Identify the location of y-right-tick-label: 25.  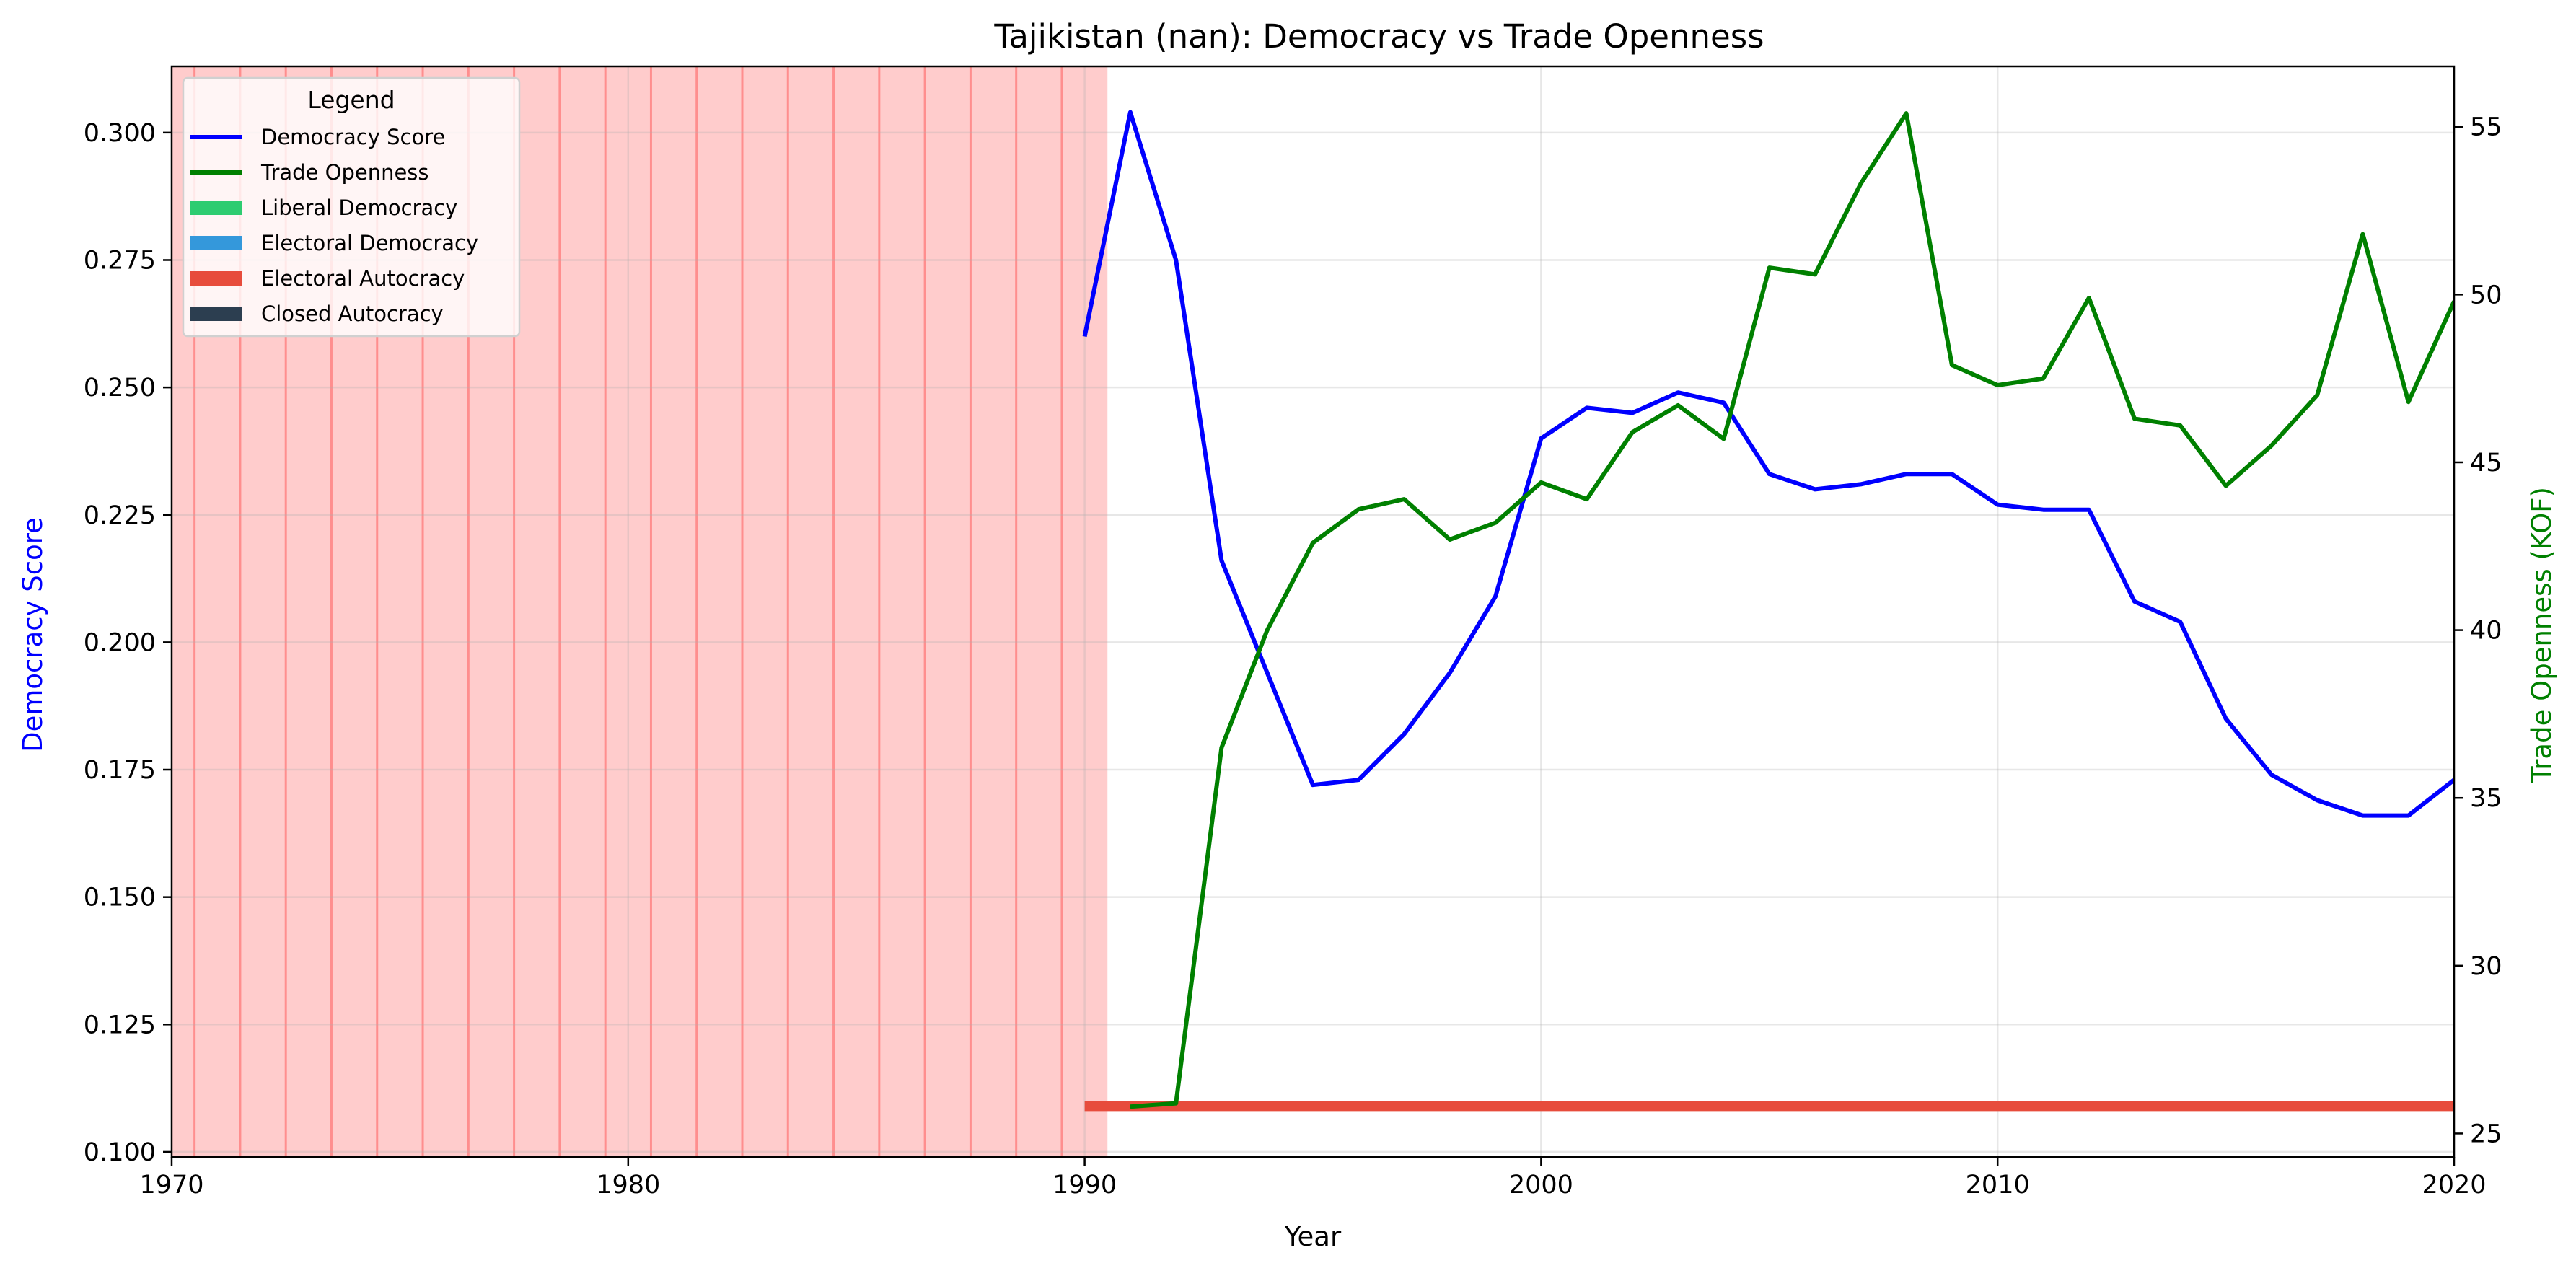
(2486, 1134).